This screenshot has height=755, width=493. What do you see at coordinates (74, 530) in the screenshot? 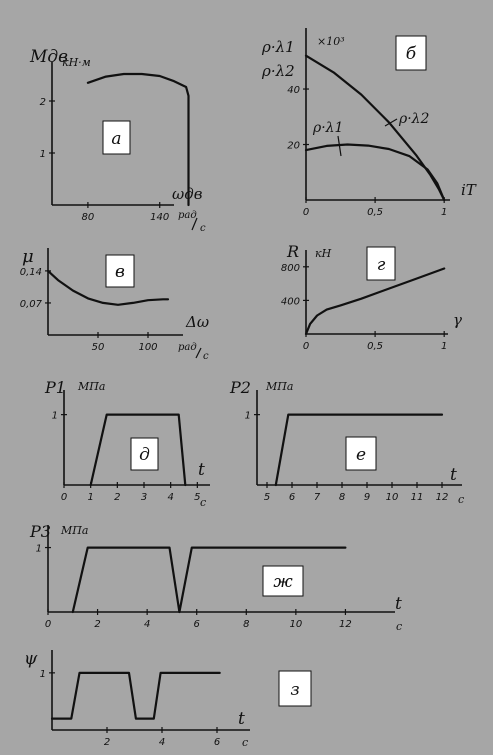
I see `panel-zh-ylabel-unit: МПа` at bounding box center [74, 530].